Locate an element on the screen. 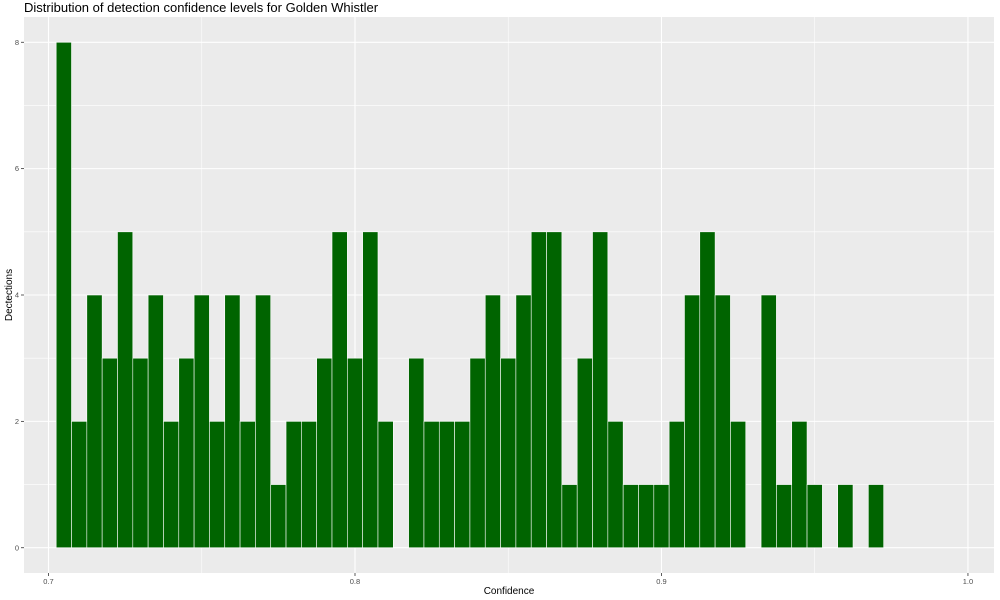  x-tick-label: 0.8 is located at coordinates (355, 581).